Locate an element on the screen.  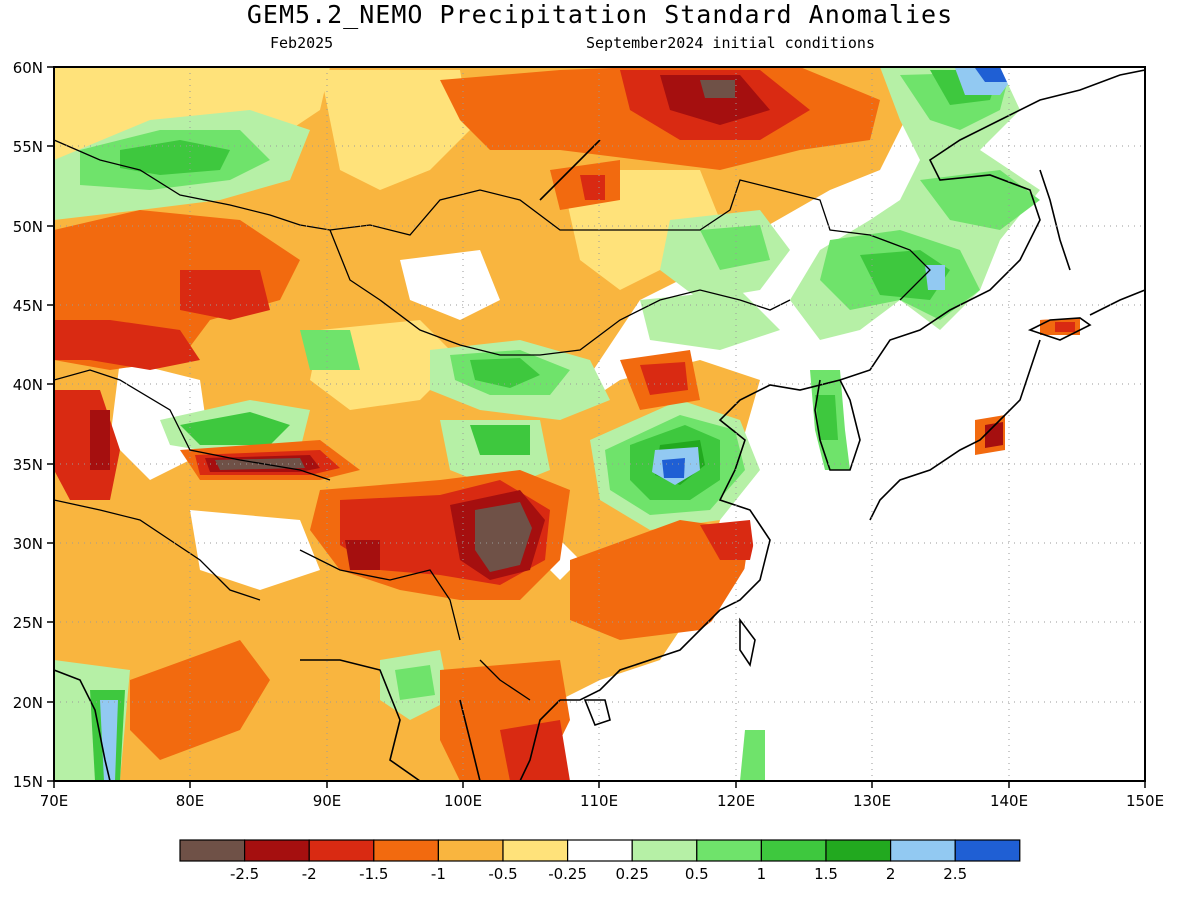
lat-label: 20N is located at coordinates (28, 703).